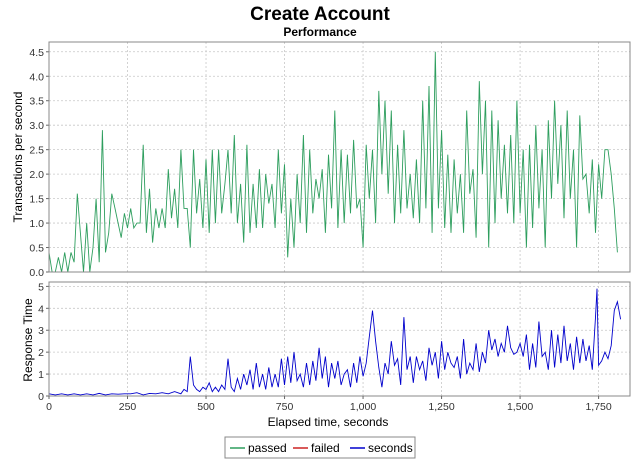  I want to click on y-tick-label-tps: 0.0, so click(36, 273).